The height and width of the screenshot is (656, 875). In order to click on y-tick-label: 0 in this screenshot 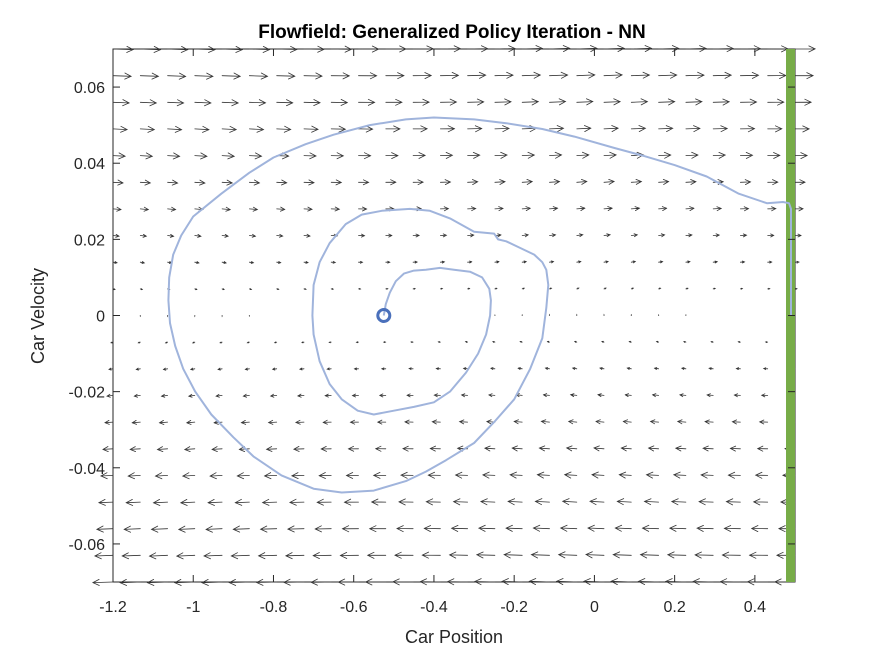, I will do `click(100, 317)`.